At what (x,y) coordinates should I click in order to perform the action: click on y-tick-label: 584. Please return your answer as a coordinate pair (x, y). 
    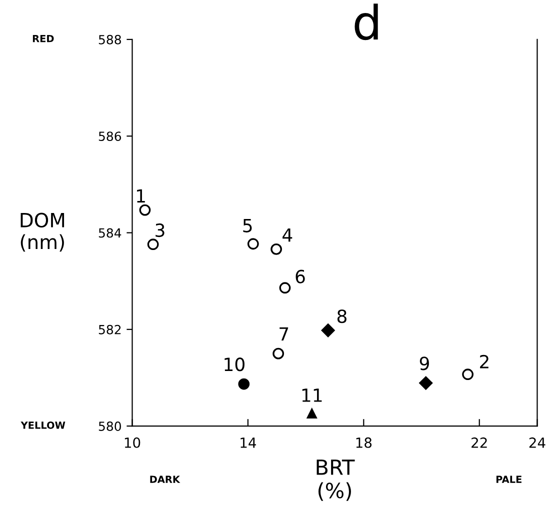
    Looking at the image, I should click on (110, 233).